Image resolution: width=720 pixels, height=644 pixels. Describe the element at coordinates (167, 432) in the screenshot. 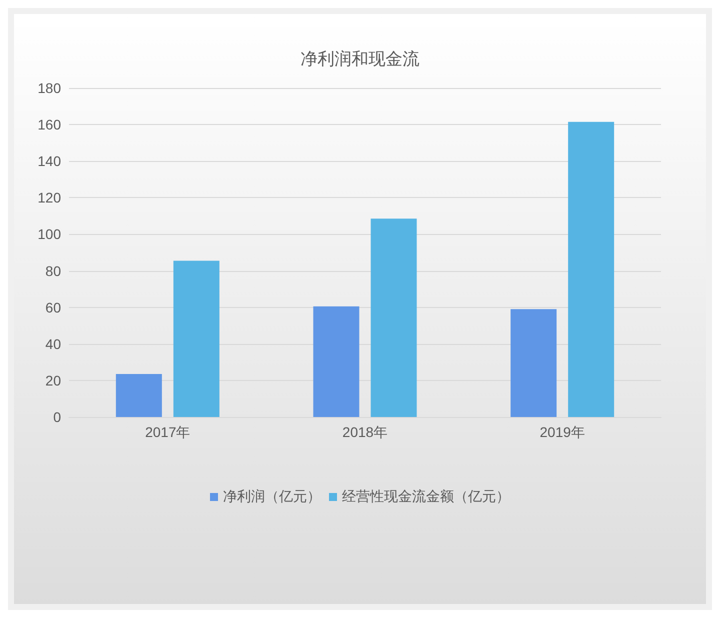

I see `x-tick-label: 2017年` at that location.